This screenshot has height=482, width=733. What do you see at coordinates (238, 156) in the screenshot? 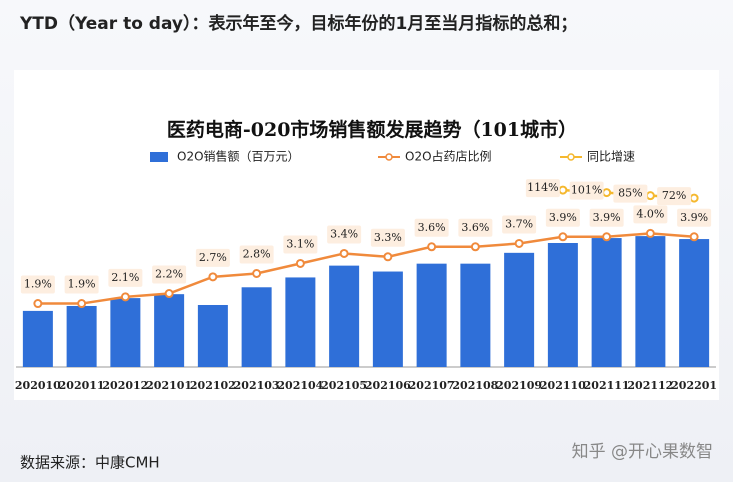
I see `legend-label: O2O销售额（百万元）` at bounding box center [238, 156].